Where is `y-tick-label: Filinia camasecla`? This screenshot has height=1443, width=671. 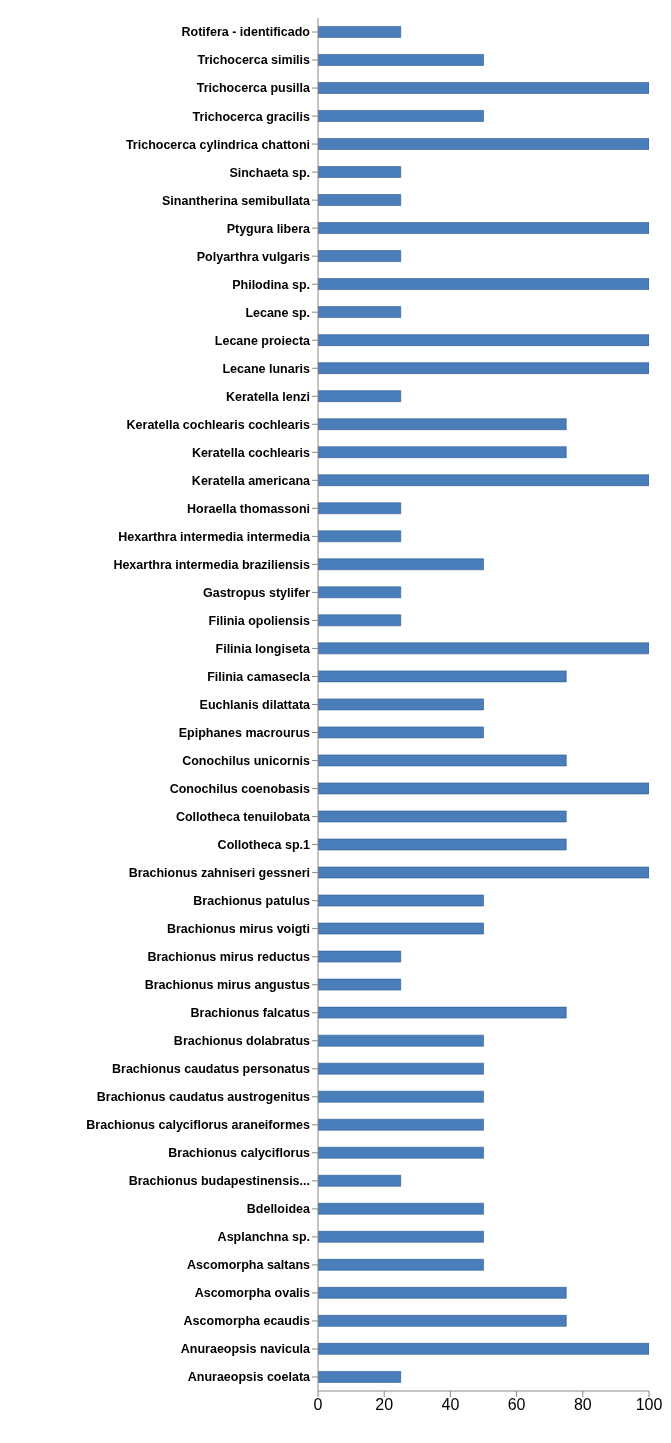
y-tick-label: Filinia camasecla is located at coordinates (259, 676).